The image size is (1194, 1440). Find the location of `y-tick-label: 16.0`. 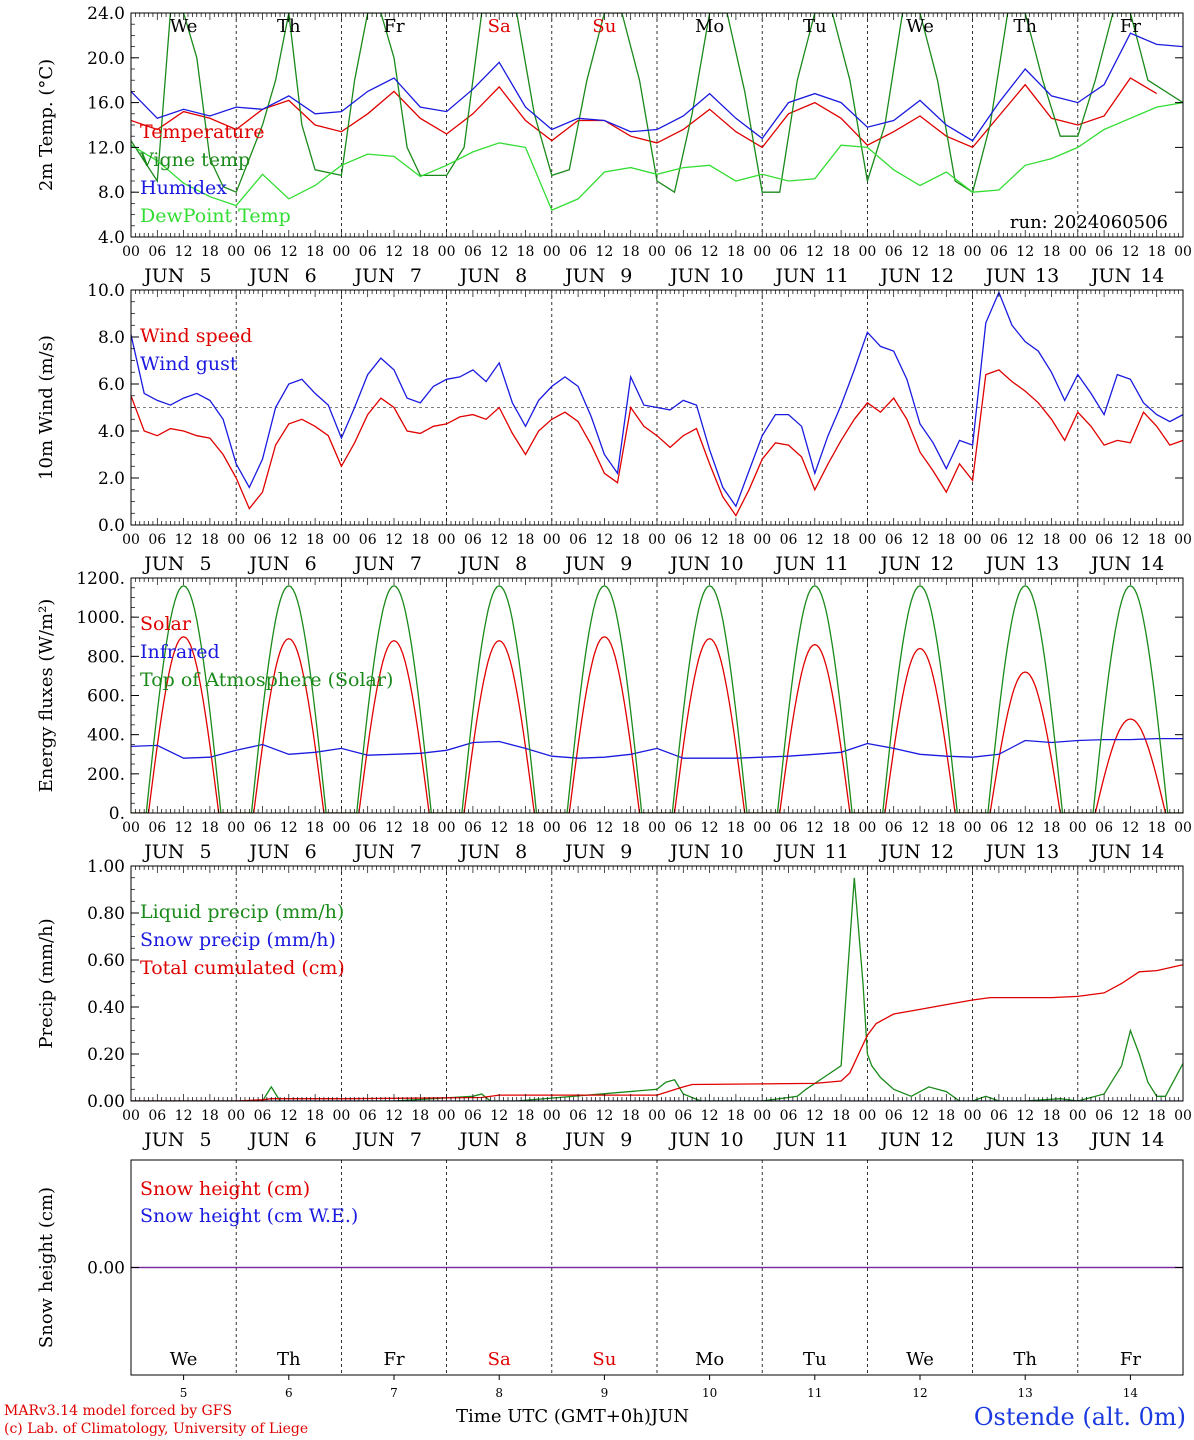

y-tick-label: 16.0 is located at coordinates (106, 104).